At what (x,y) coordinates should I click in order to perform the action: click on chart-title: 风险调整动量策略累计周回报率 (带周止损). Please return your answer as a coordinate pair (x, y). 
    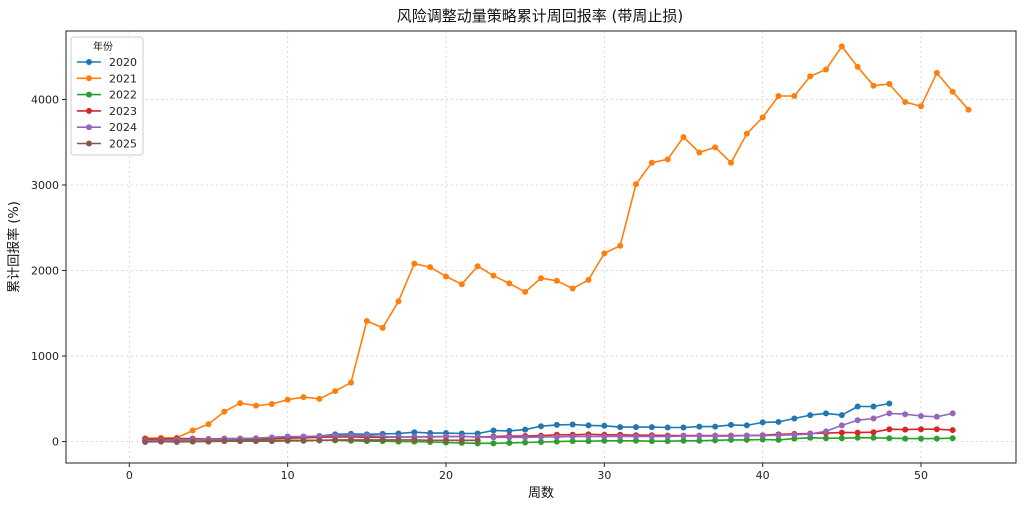
    Looking at the image, I should click on (540, 16).